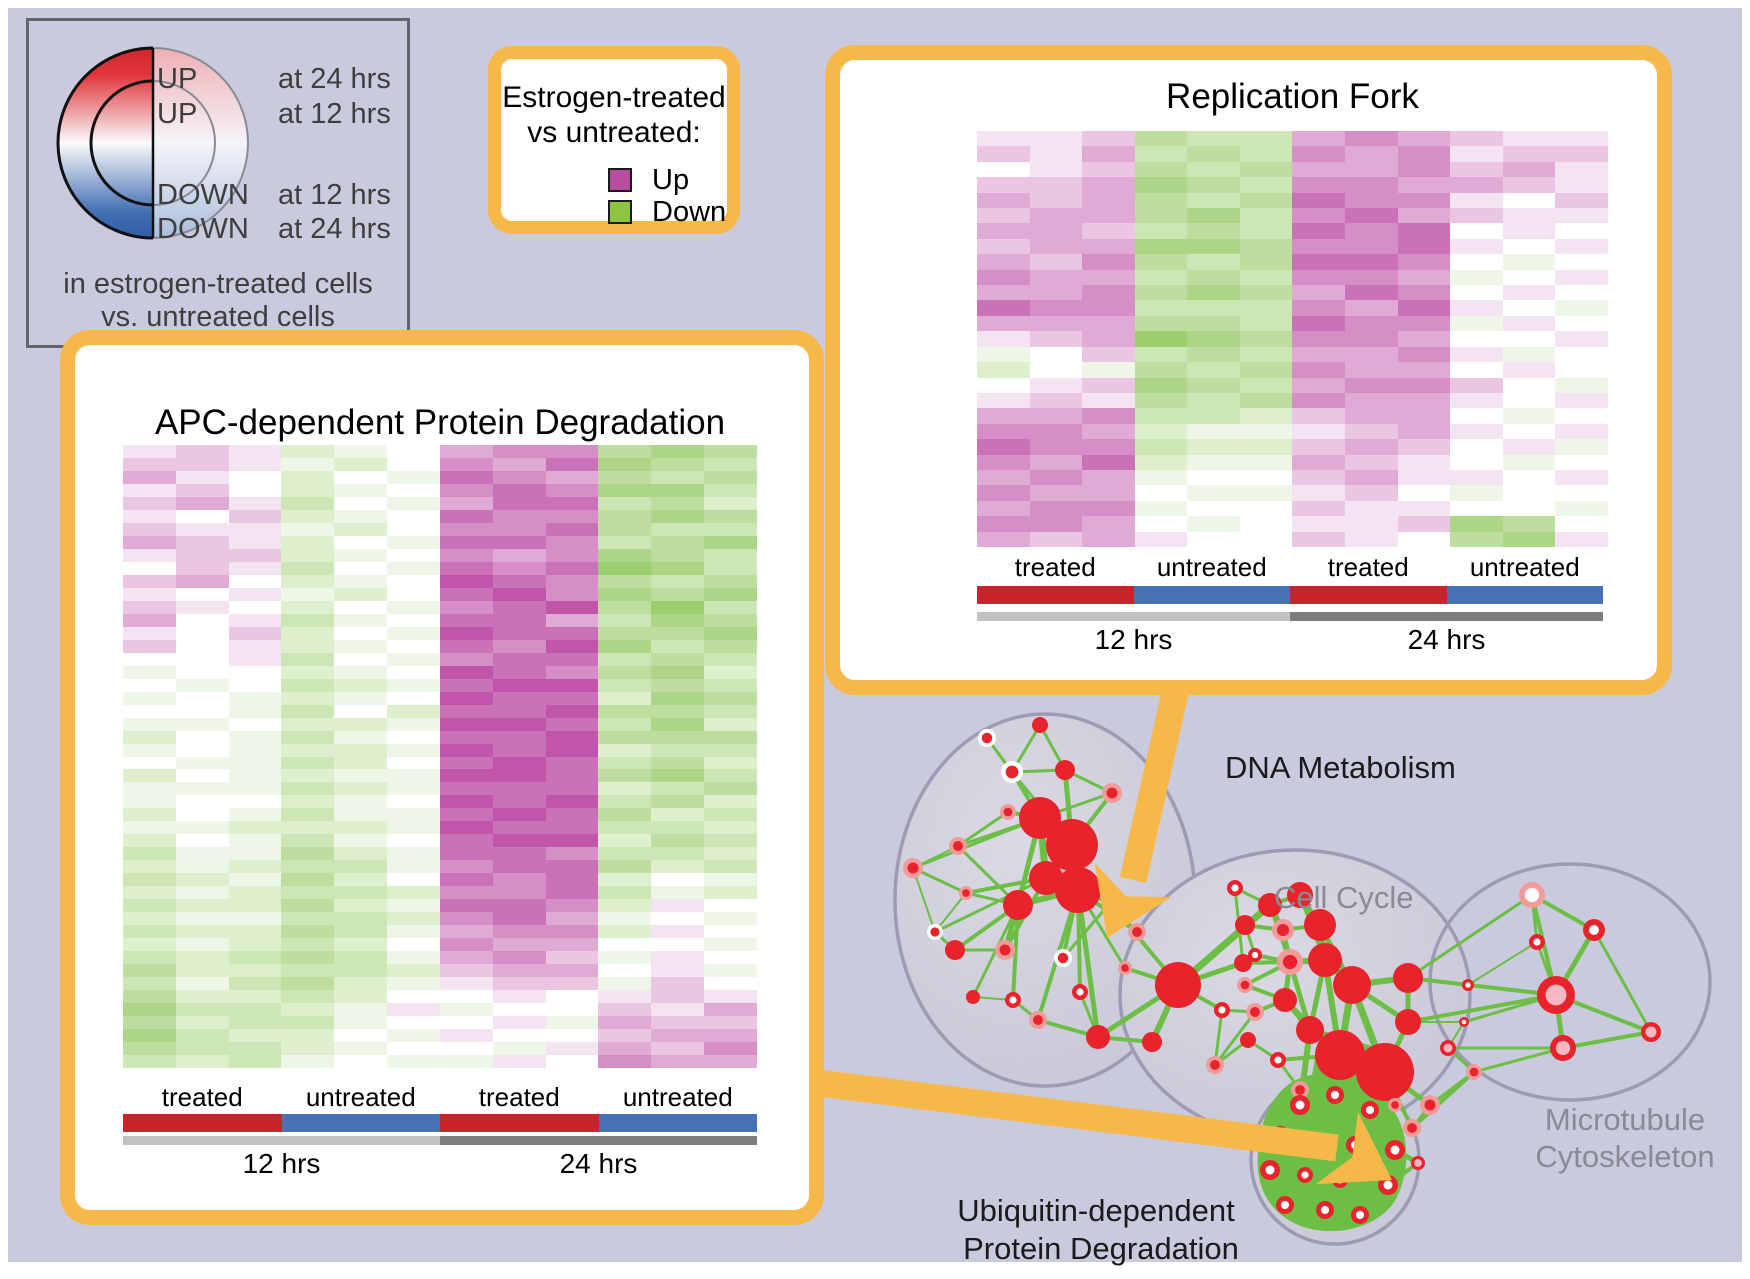 This screenshot has width=1750, height=1279. What do you see at coordinates (281, 1163) in the screenshot?
I see `time-label-apc-0: 12 hrs` at bounding box center [281, 1163].